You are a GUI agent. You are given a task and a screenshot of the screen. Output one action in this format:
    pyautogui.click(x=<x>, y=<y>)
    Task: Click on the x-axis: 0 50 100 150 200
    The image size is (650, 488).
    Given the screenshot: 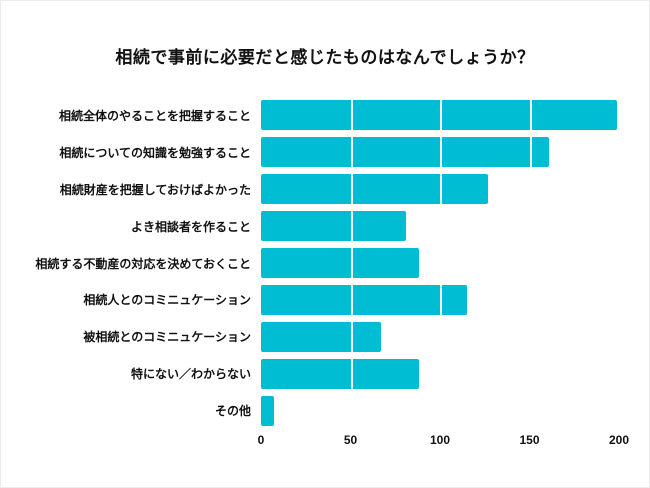 What is the action you would take?
    pyautogui.click(x=443, y=443)
    